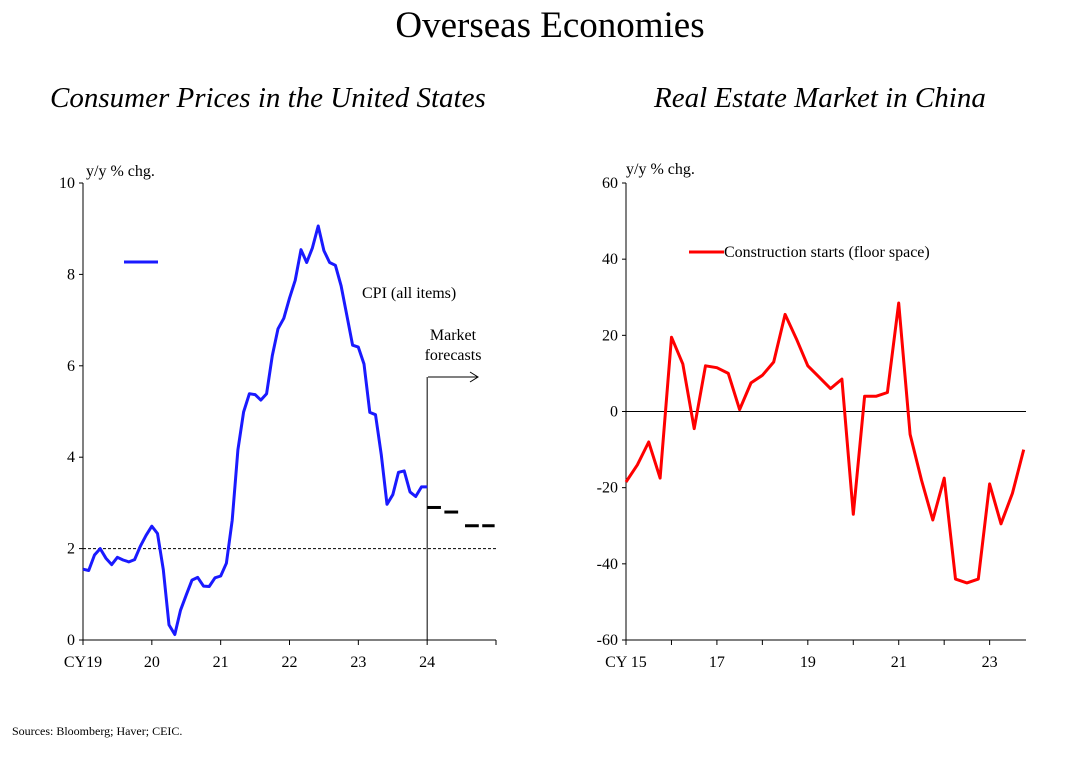 This screenshot has width=1080, height=763. I want to click on china-y-tick-label: -20, so click(607, 488).